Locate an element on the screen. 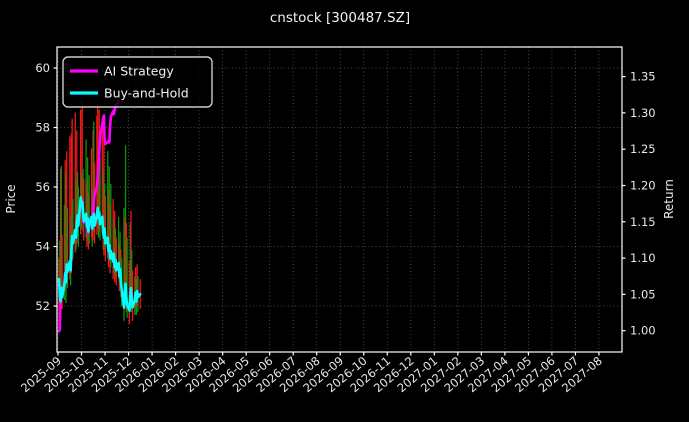 Image resolution: width=689 pixels, height=422 pixels. buy-and-hold-line is located at coordinates (99, 254).